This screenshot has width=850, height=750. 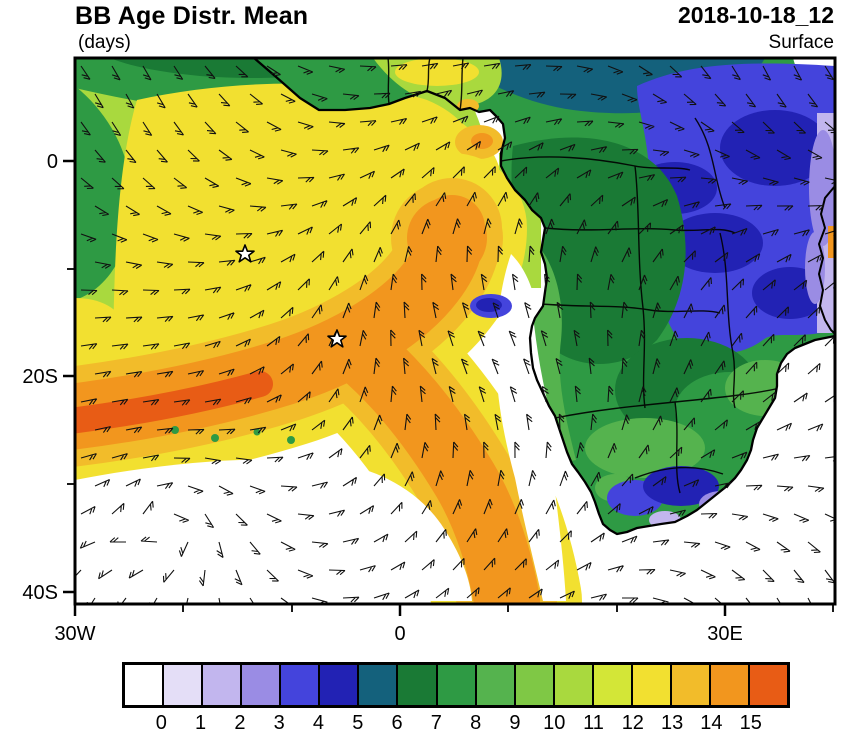 What do you see at coordinates (672, 723) in the screenshot?
I see `colorbar-tick-label: 13` at bounding box center [672, 723].